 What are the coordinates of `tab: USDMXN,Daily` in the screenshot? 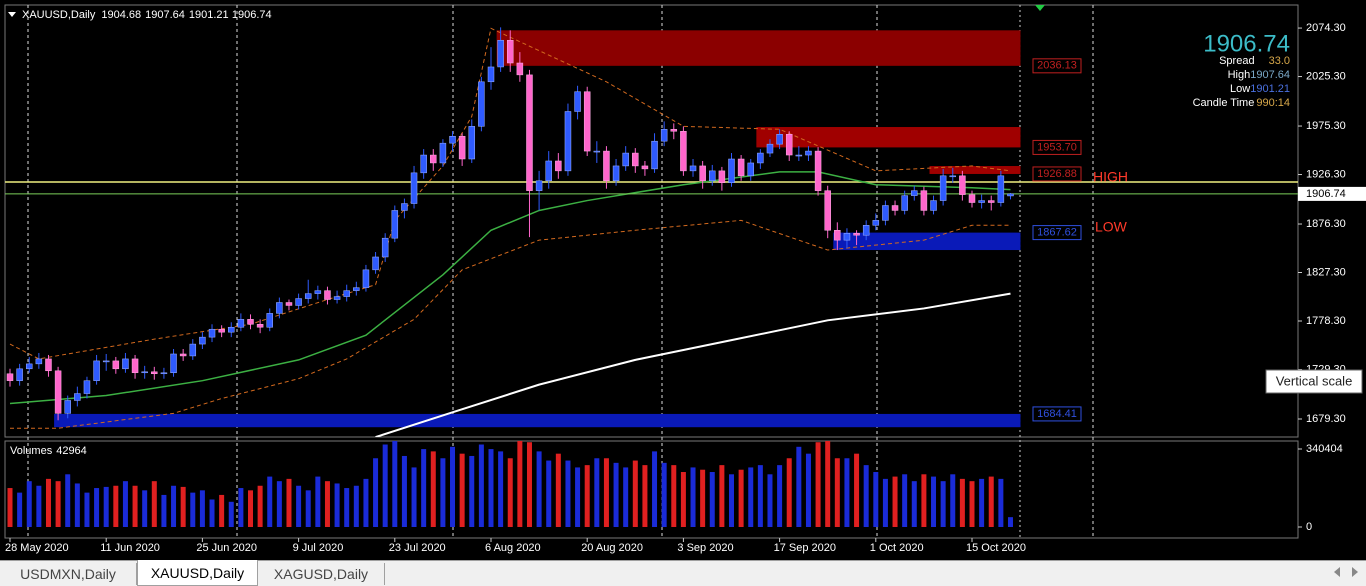 It's located at (68, 574).